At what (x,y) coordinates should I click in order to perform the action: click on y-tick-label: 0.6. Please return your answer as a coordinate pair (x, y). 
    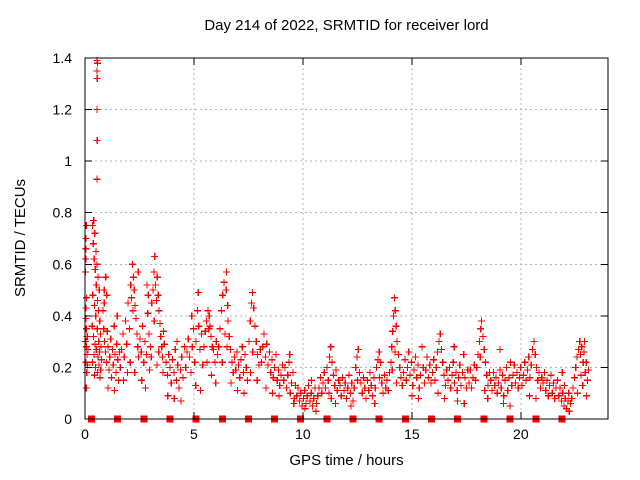
    Looking at the image, I should click on (63, 264).